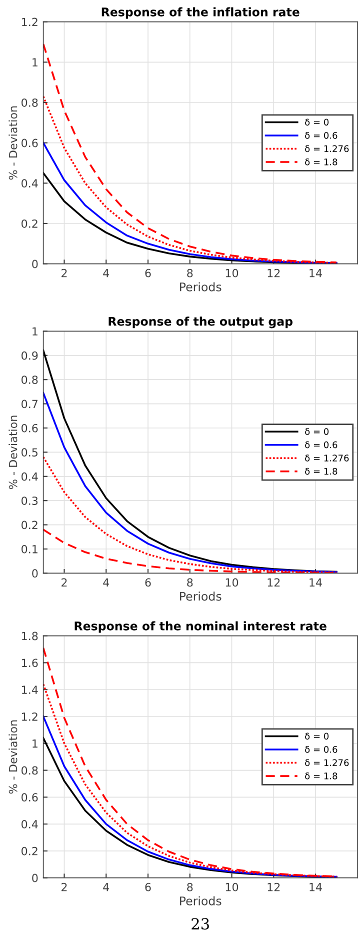 The height and width of the screenshot is (949, 361). Describe the element at coordinates (30, 500) in the screenshot. I see `y-tick-label: 0.3` at that location.